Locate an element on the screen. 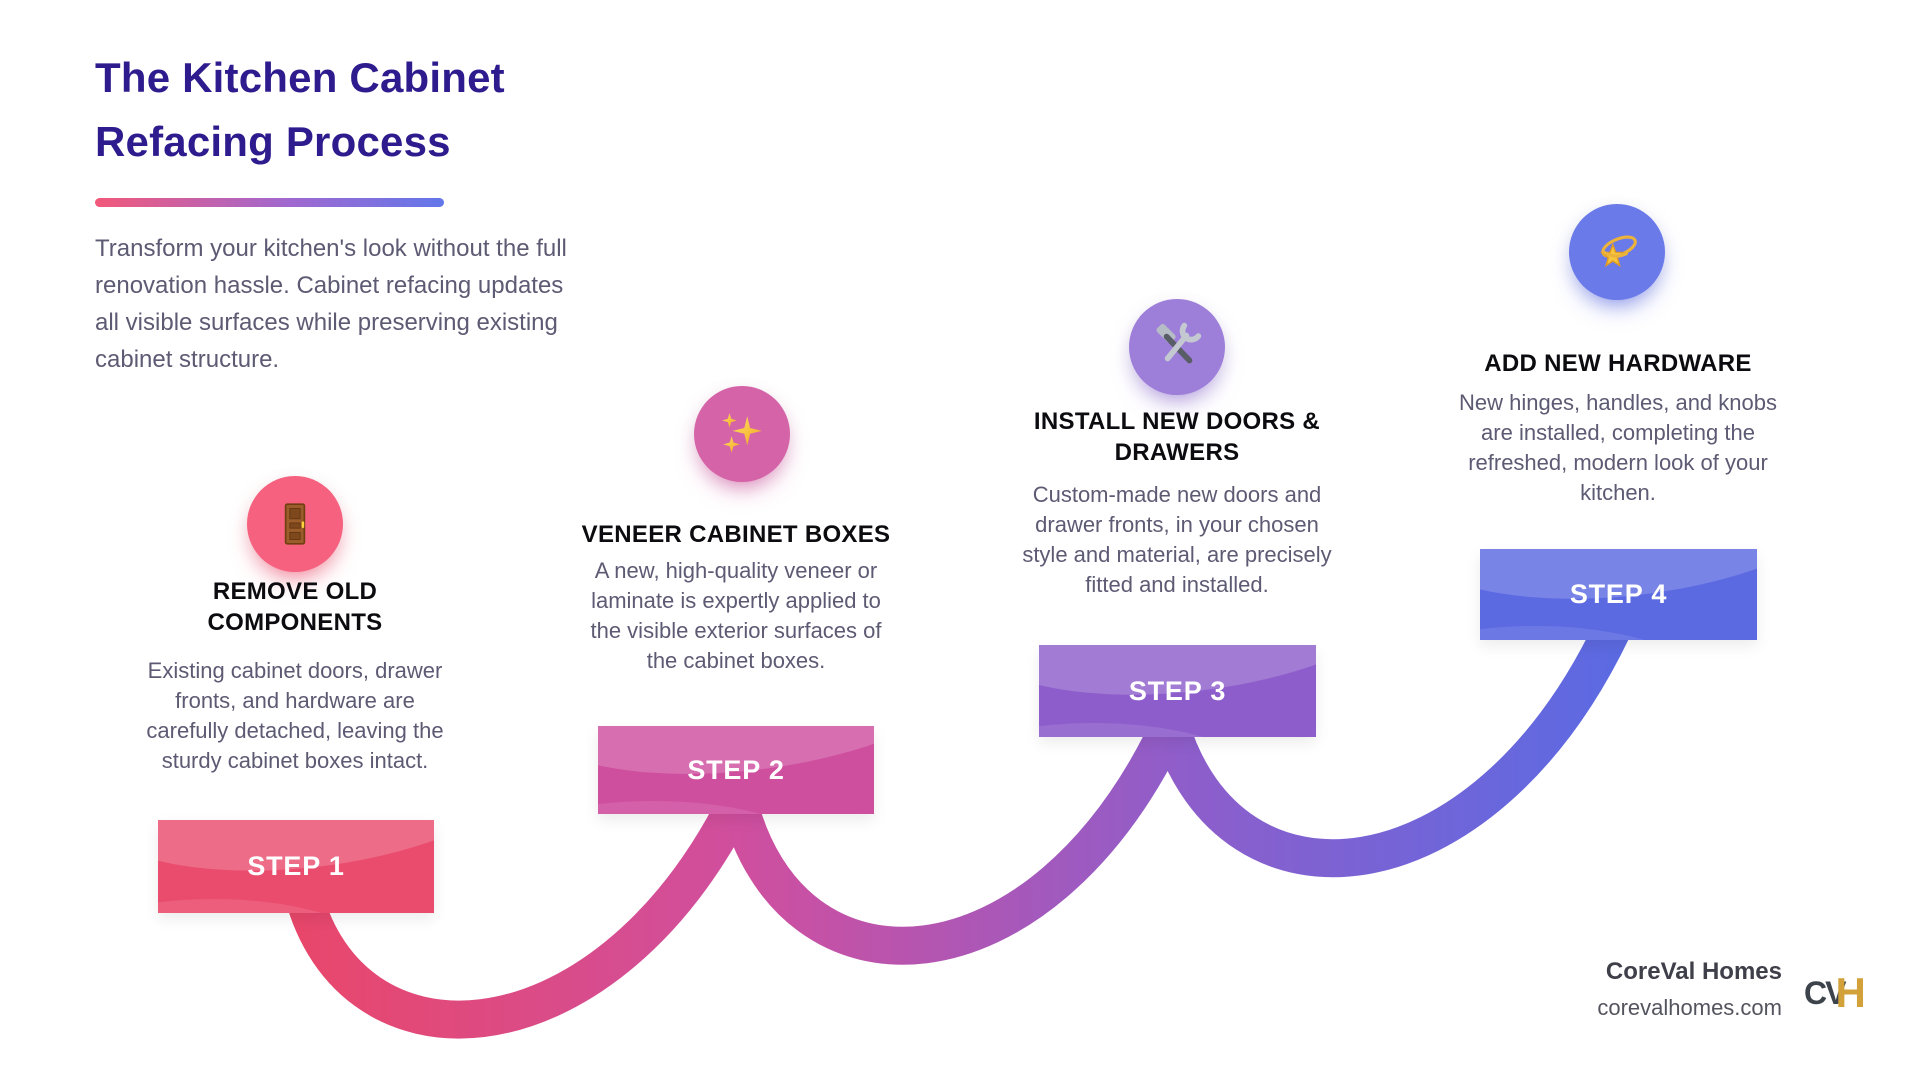 The height and width of the screenshot is (1080, 1920). step1-label: STEP 1 is located at coordinates (296, 866).